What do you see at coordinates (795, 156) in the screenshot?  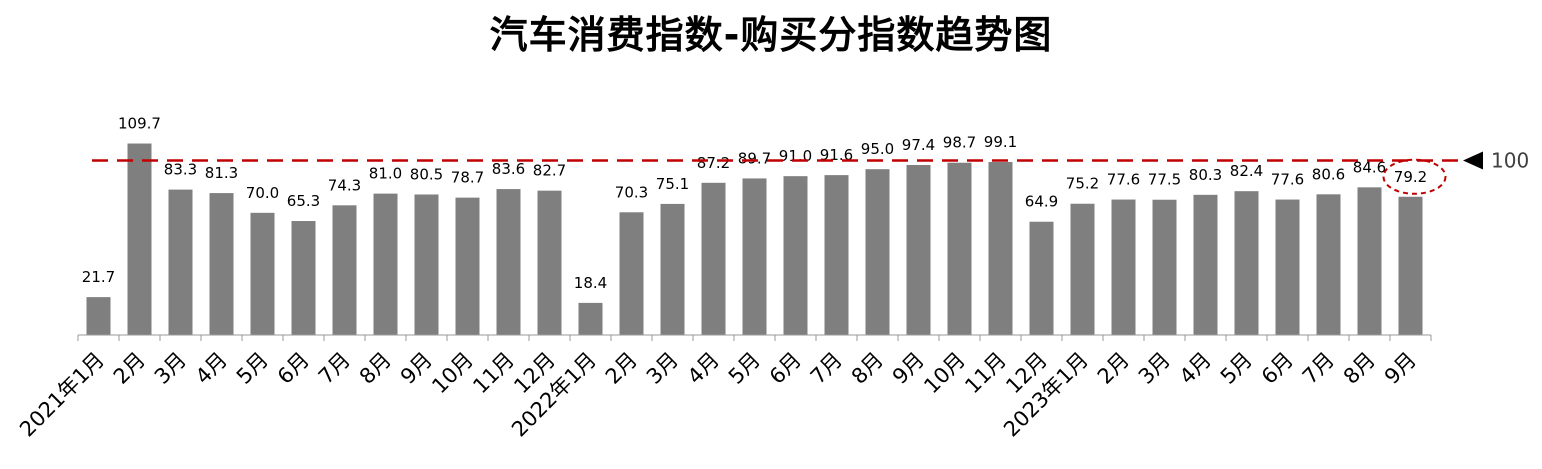 I see `data-label: 91.0` at bounding box center [795, 156].